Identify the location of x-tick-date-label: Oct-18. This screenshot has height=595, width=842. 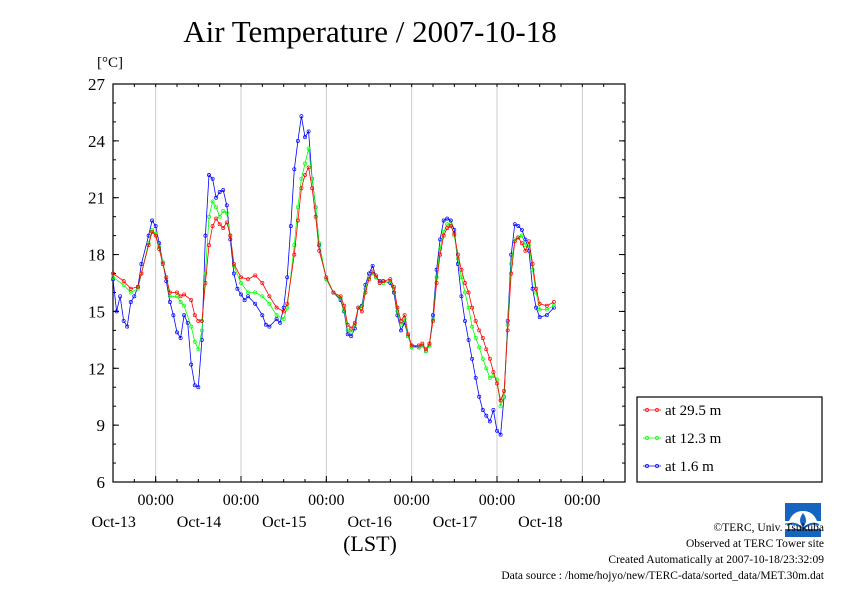
(540, 522).